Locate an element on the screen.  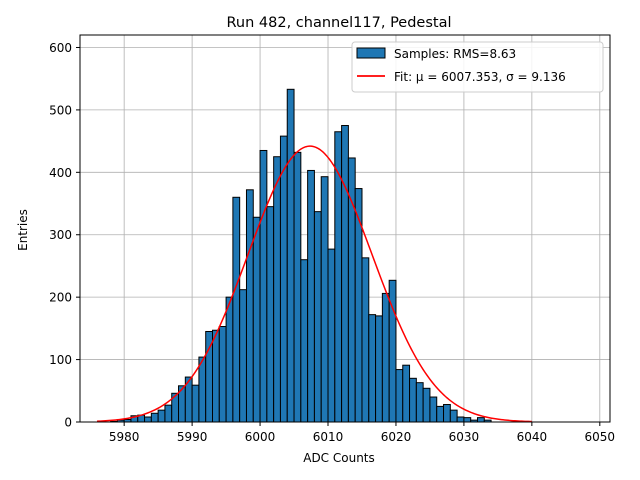
y-tick-label: 300 is located at coordinates (60, 235).